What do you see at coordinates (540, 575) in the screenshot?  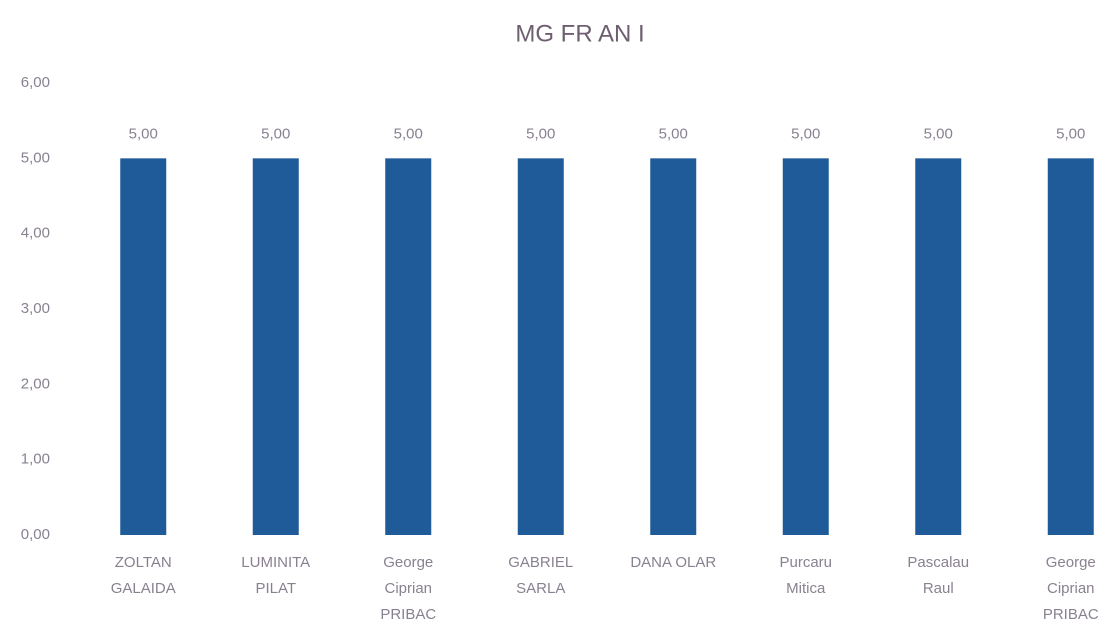 I see `x-tick-label: GABRIEL SARLA` at bounding box center [540, 575].